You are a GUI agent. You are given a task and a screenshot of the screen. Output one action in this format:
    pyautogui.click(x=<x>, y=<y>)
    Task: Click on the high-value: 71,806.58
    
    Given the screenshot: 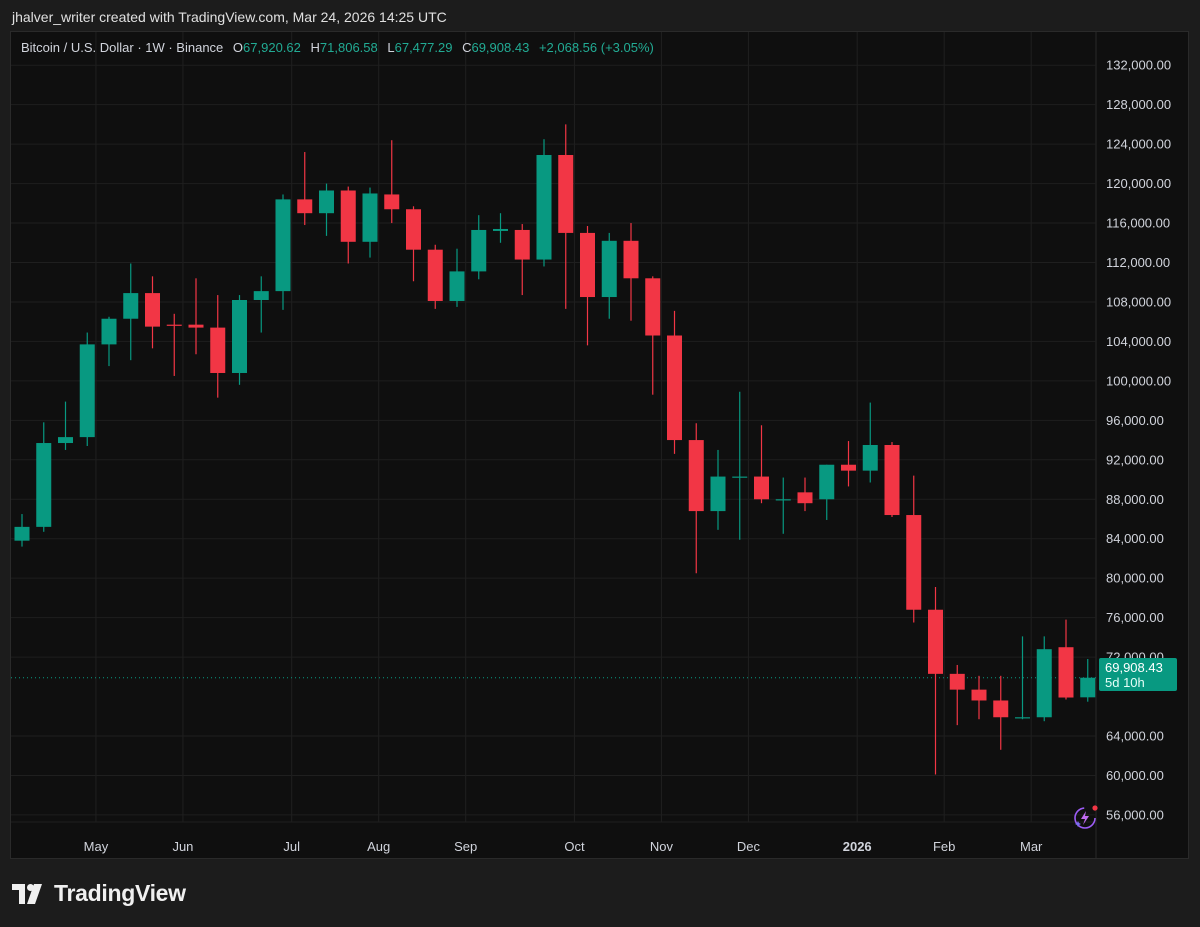 What is the action you would take?
    pyautogui.click(x=348, y=47)
    